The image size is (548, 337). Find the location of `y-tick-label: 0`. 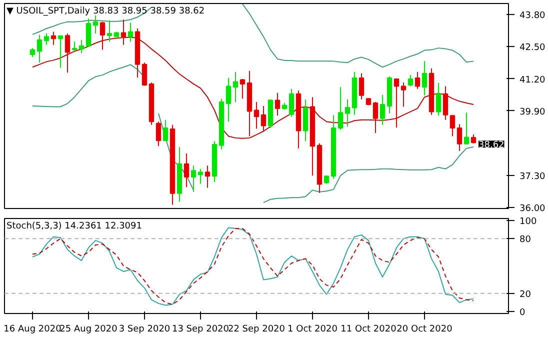

y-tick-label: 0 is located at coordinates (523, 313).